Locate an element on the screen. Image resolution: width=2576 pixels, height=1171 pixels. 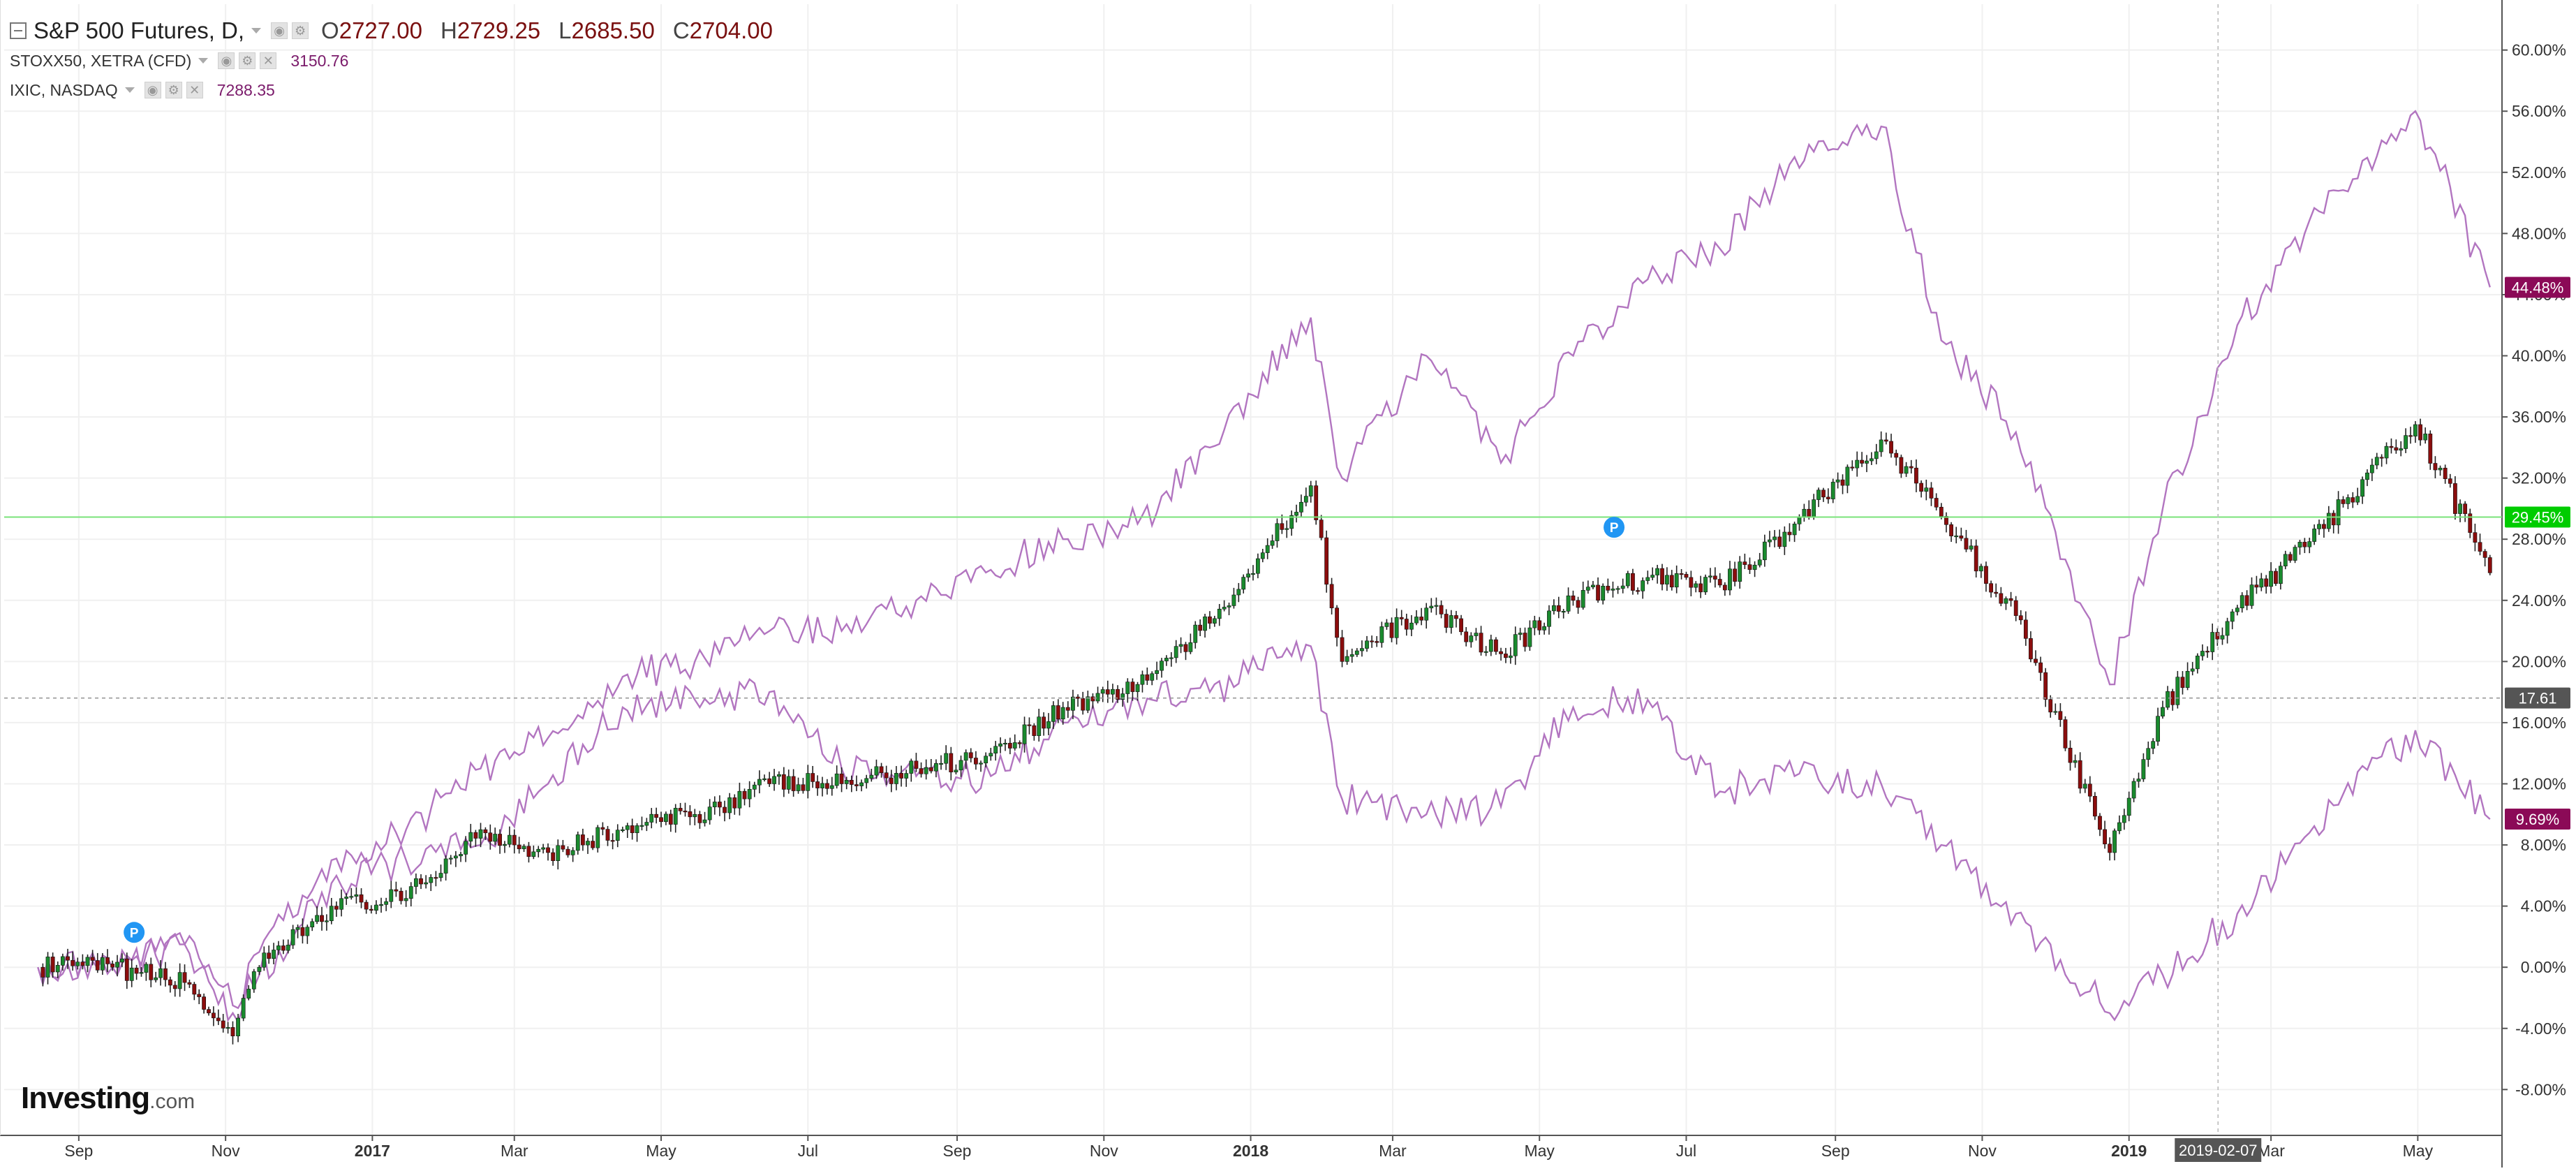
ixic-symbol: IXIC, NASDAQ is located at coordinates (64, 89).